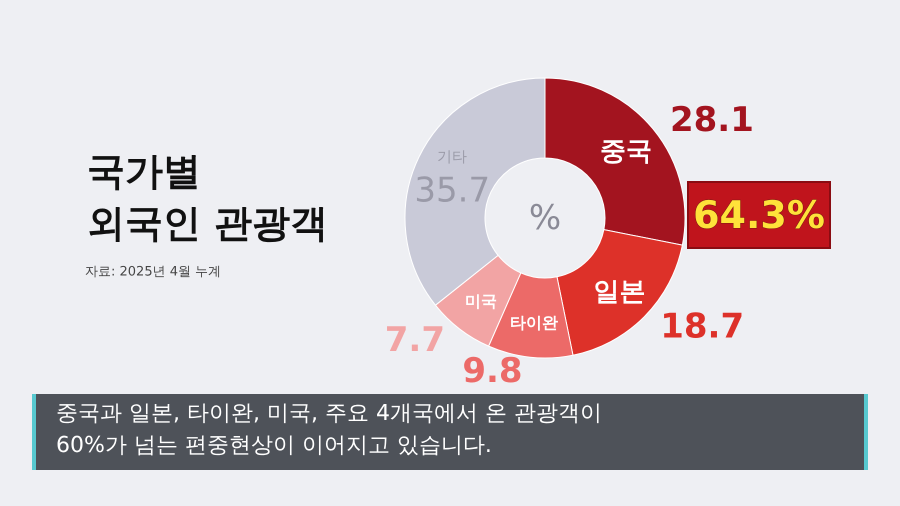  I want to click on slice-label: 중국, so click(626, 151).